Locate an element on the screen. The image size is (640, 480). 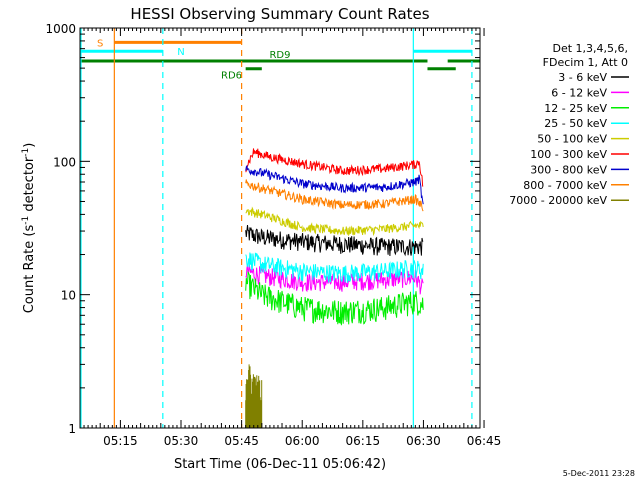
legend-label: 50 - 100 keV is located at coordinates (572, 139).